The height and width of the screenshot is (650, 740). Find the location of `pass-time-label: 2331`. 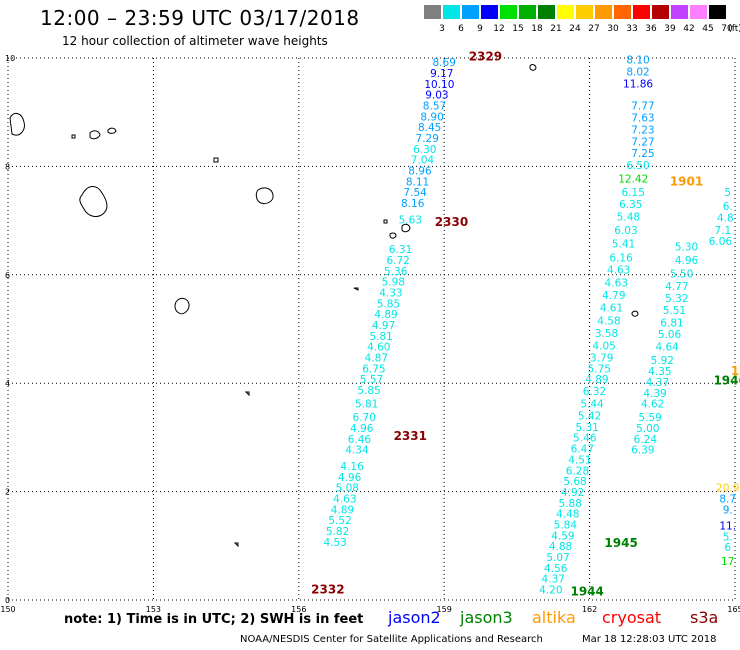

pass-time-label: 2331 is located at coordinates (410, 436).